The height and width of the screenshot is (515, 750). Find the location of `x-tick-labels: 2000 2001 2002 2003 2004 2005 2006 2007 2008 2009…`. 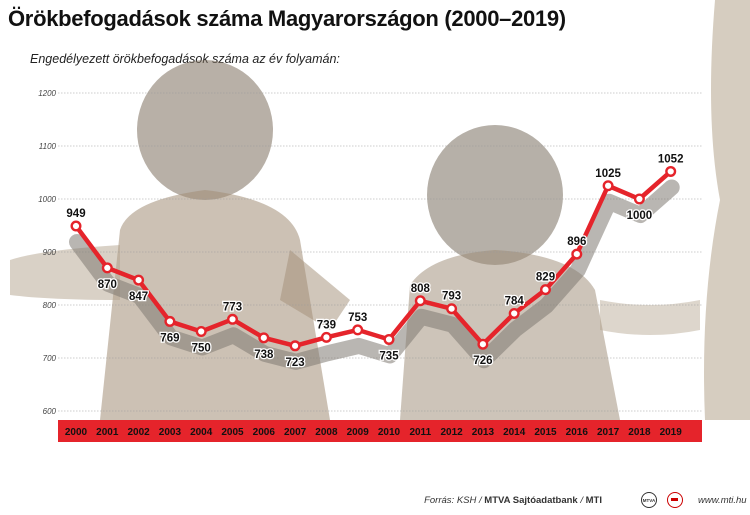

x-tick-labels: 2000 2001 2002 2003 2004 2005 2006 2007 2008 2009… is located at coordinates (373, 432).